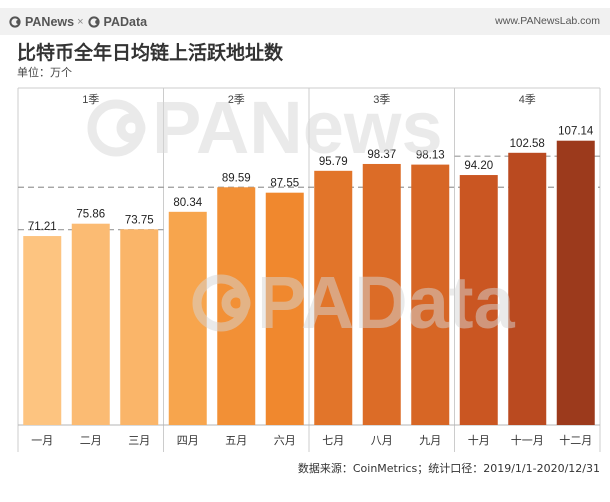 This screenshot has width=610, height=502. What do you see at coordinates (382, 441) in the screenshot?
I see `x-tick-label-month-8: 八月` at bounding box center [382, 441].